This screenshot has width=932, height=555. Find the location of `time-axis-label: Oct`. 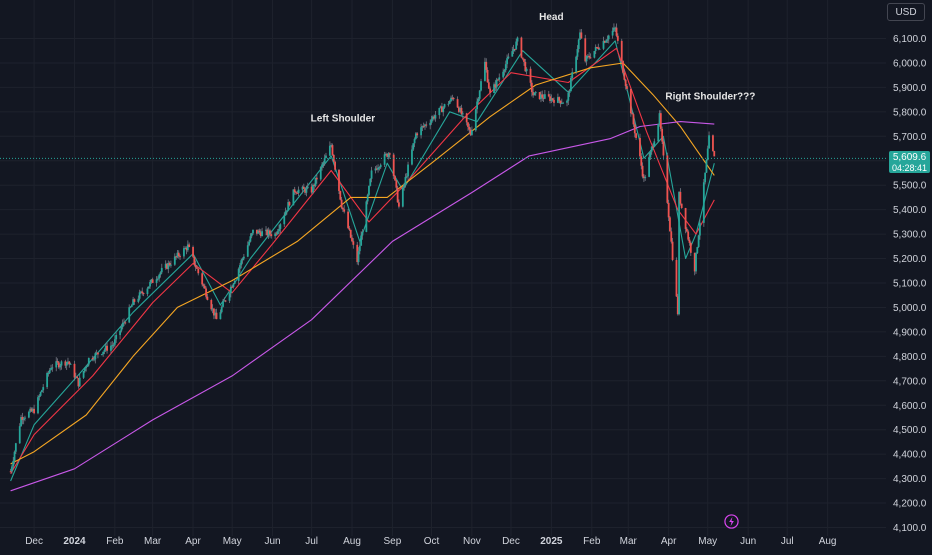

time-axis-label: Oct is located at coordinates (432, 541).